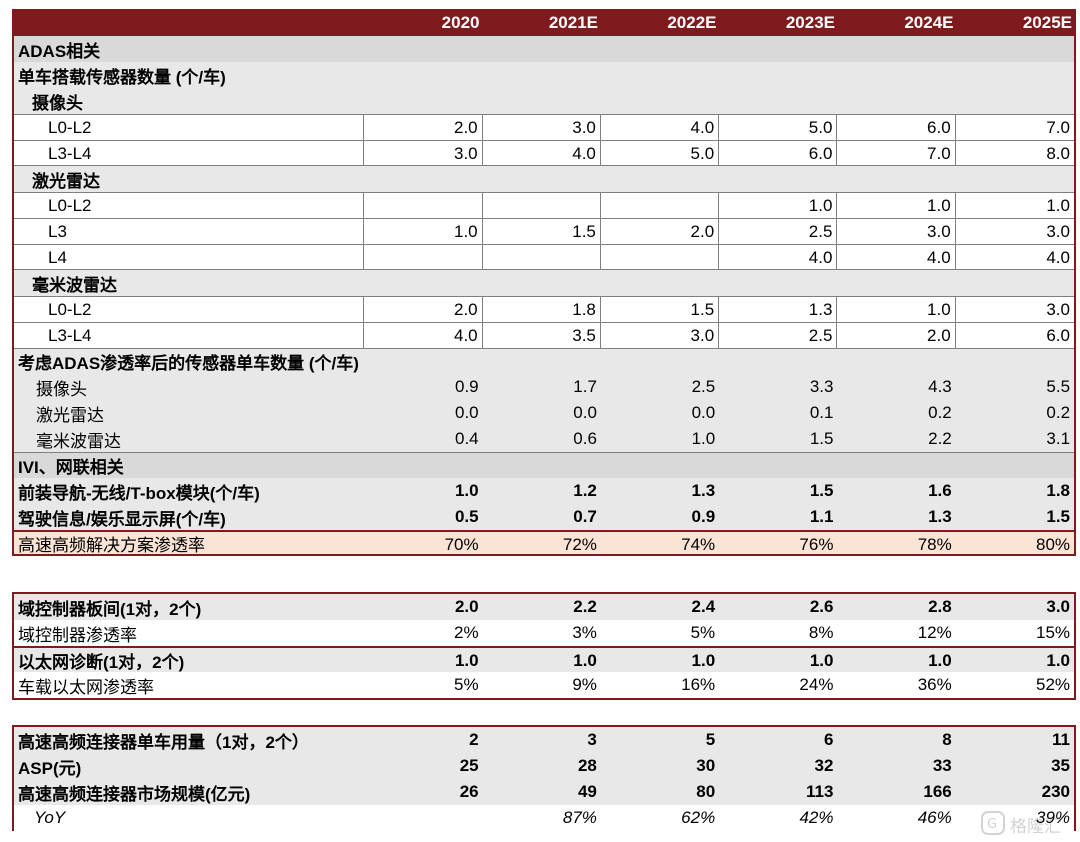 The height and width of the screenshot is (842, 1080). I want to click on lidar-level-row: L3 1.0 1.5 2.0 2.5 3.0 3.0, so click(544, 231).